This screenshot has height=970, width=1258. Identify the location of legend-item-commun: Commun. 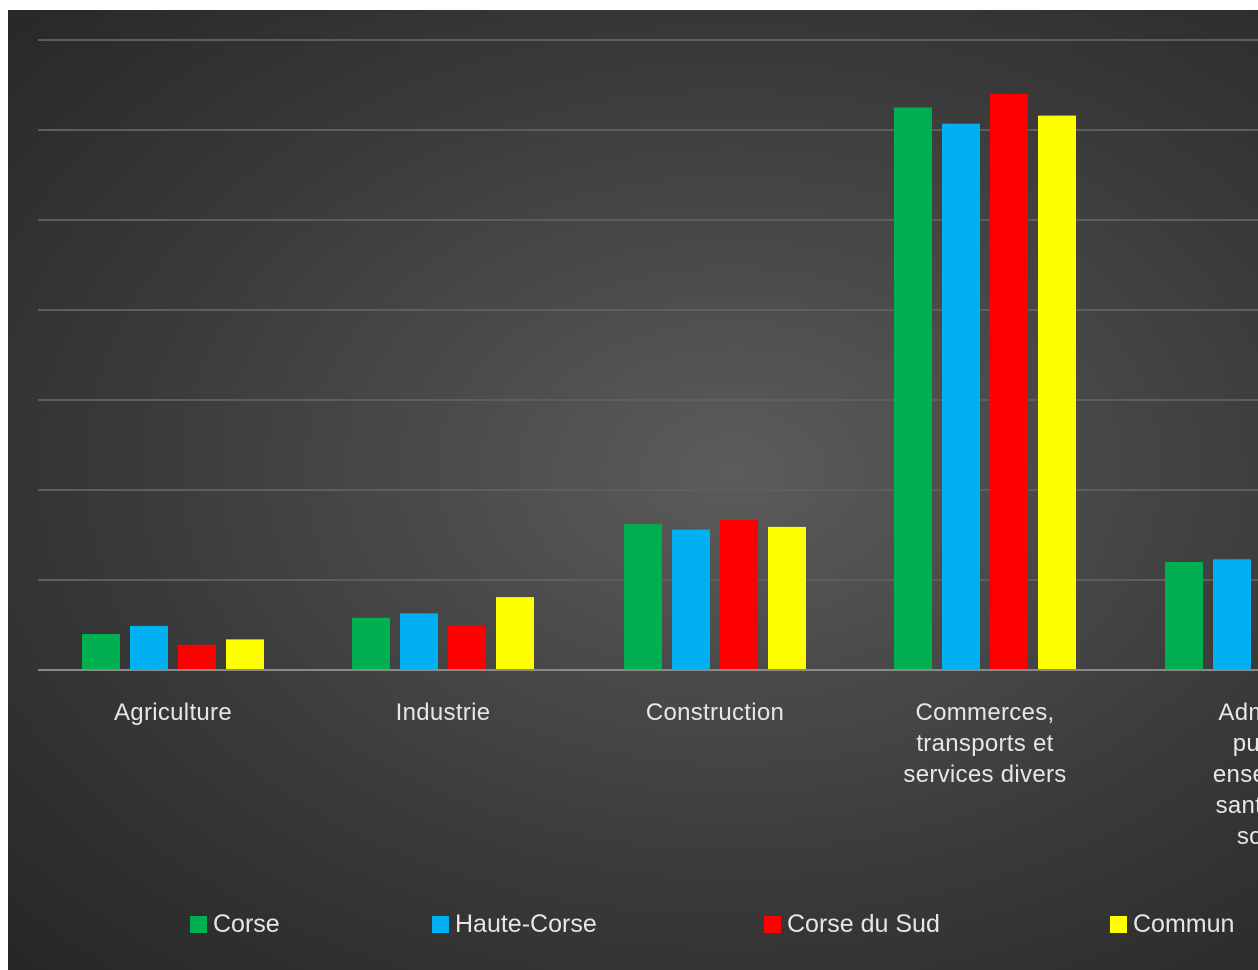
(1172, 924).